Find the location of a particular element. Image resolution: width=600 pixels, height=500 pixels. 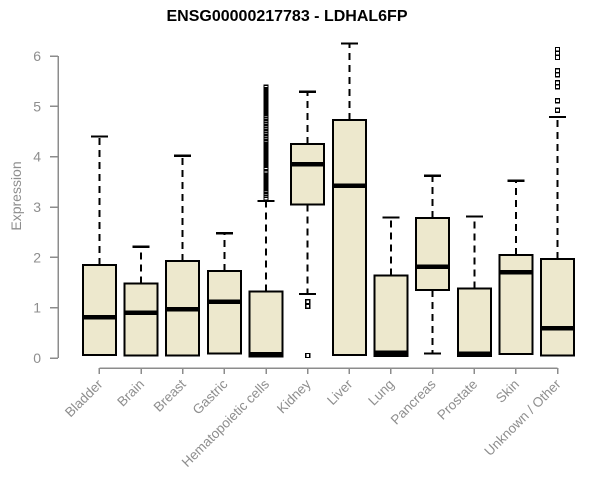

box-pancreas is located at coordinates (433, 264).